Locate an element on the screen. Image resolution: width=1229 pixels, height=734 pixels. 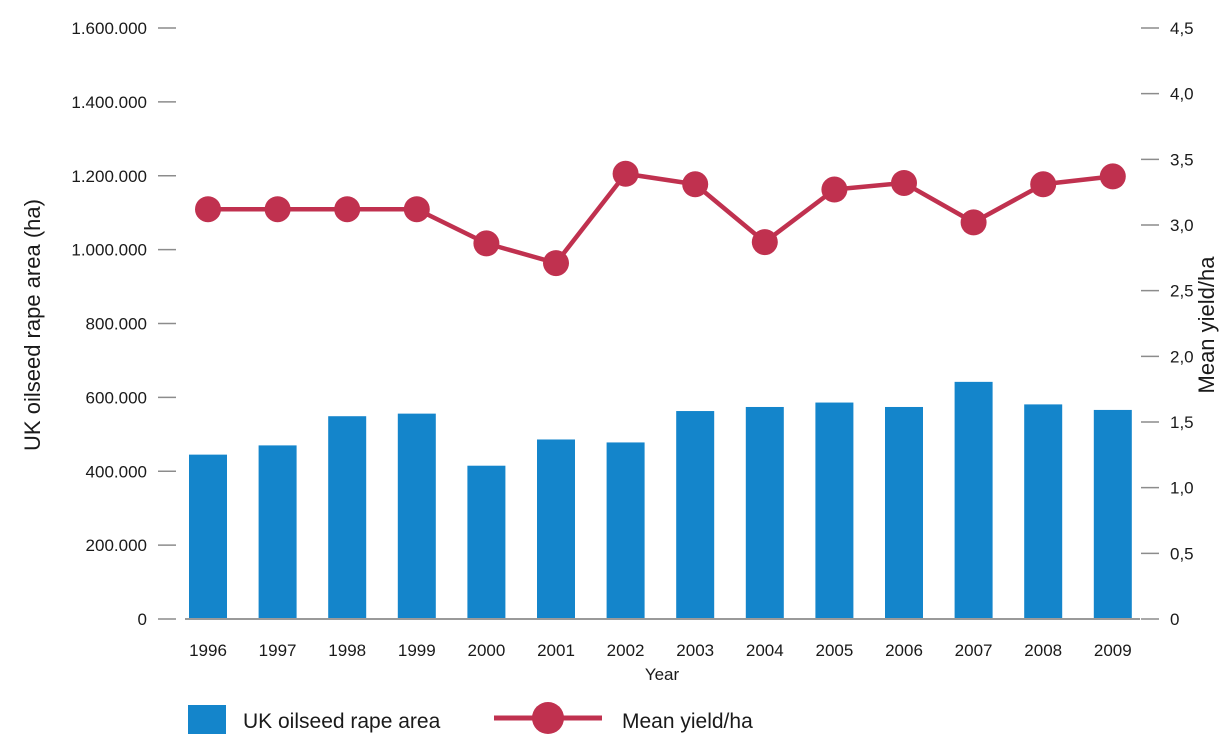
y-tick-label: 1.400.000 is located at coordinates (109, 102).